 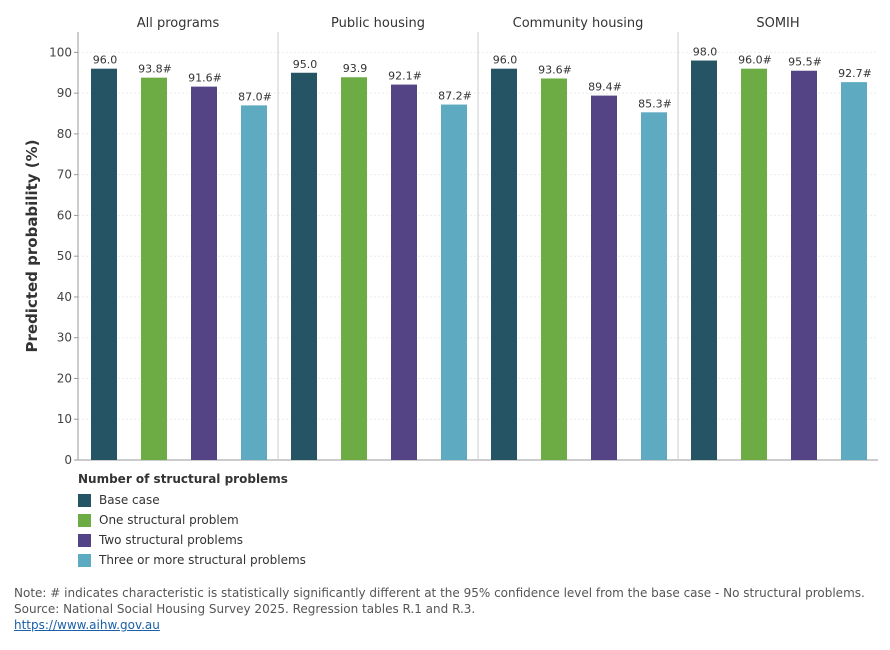 I want to click on data-label: 93.8#, so click(x=155, y=69).